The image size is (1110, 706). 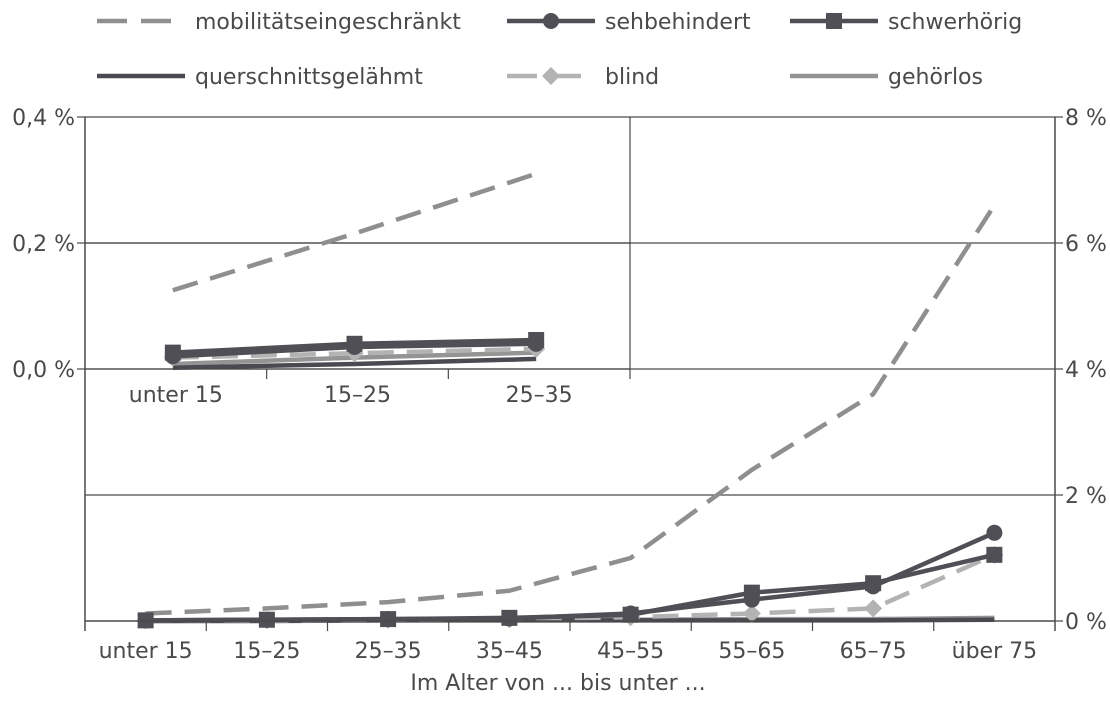 I want to click on legend-item-gehoerlos: gehörlos, so click(x=886, y=77).